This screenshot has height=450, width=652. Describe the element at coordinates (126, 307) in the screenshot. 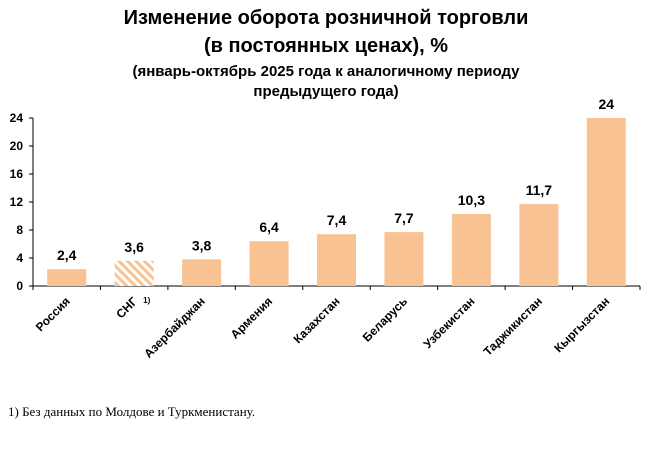

I see `category-label-1: СНГ` at that location.